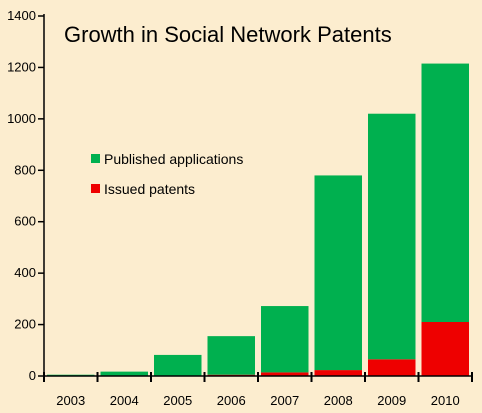  Describe the element at coordinates (25, 221) in the screenshot. I see `y-tick-label: 600` at that location.